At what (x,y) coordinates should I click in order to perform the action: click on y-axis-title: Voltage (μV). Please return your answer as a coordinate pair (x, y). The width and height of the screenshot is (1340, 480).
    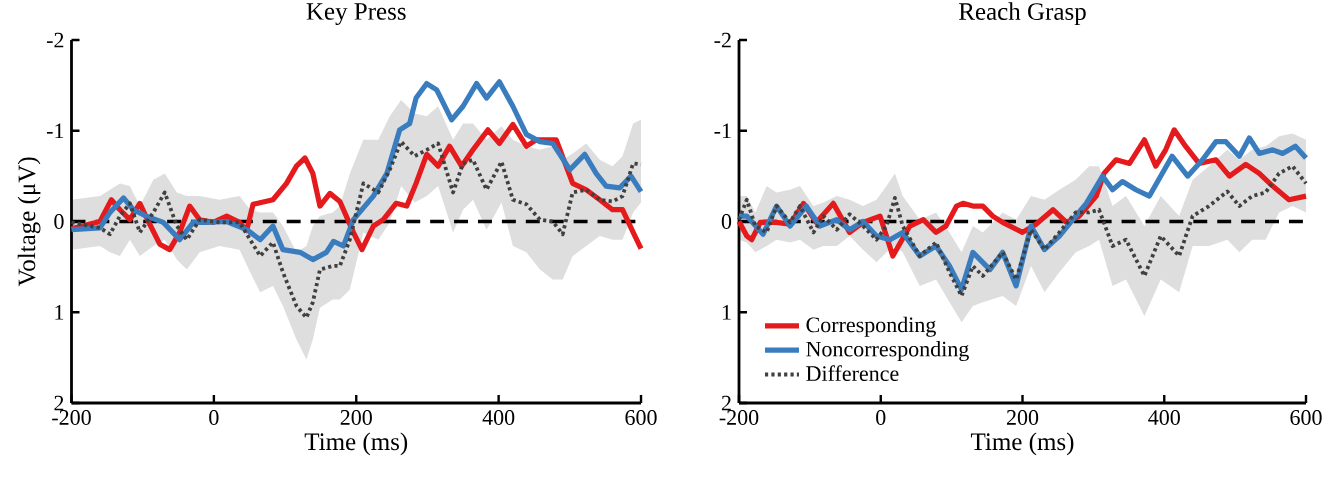
    Looking at the image, I should click on (29, 222).